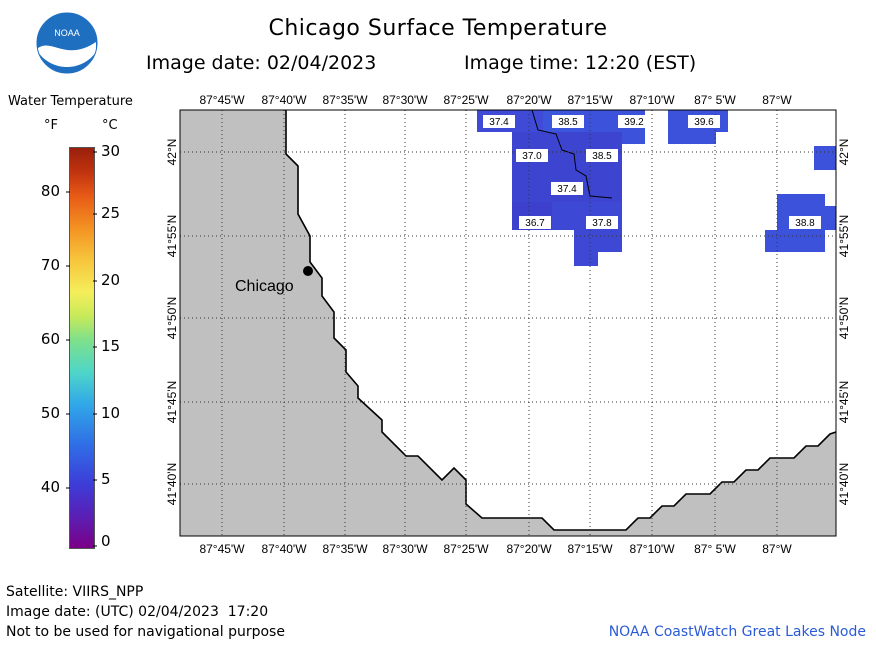  Describe the element at coordinates (466, 549) in the screenshot. I see `lon-label-bottom: 87°25'W` at that location.